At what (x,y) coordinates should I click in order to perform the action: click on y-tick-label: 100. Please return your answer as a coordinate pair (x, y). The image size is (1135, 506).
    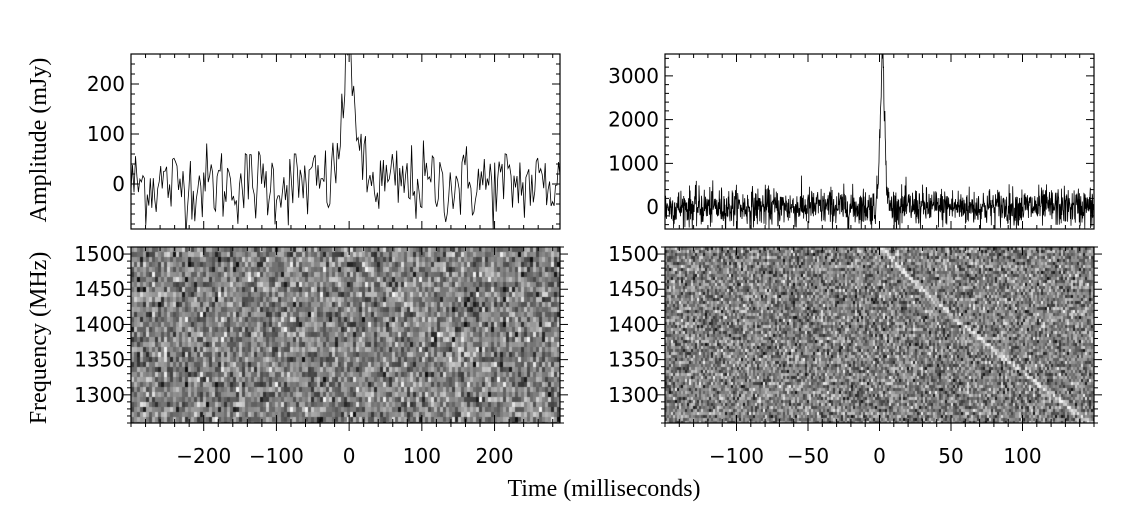
    Looking at the image, I should click on (106, 134).